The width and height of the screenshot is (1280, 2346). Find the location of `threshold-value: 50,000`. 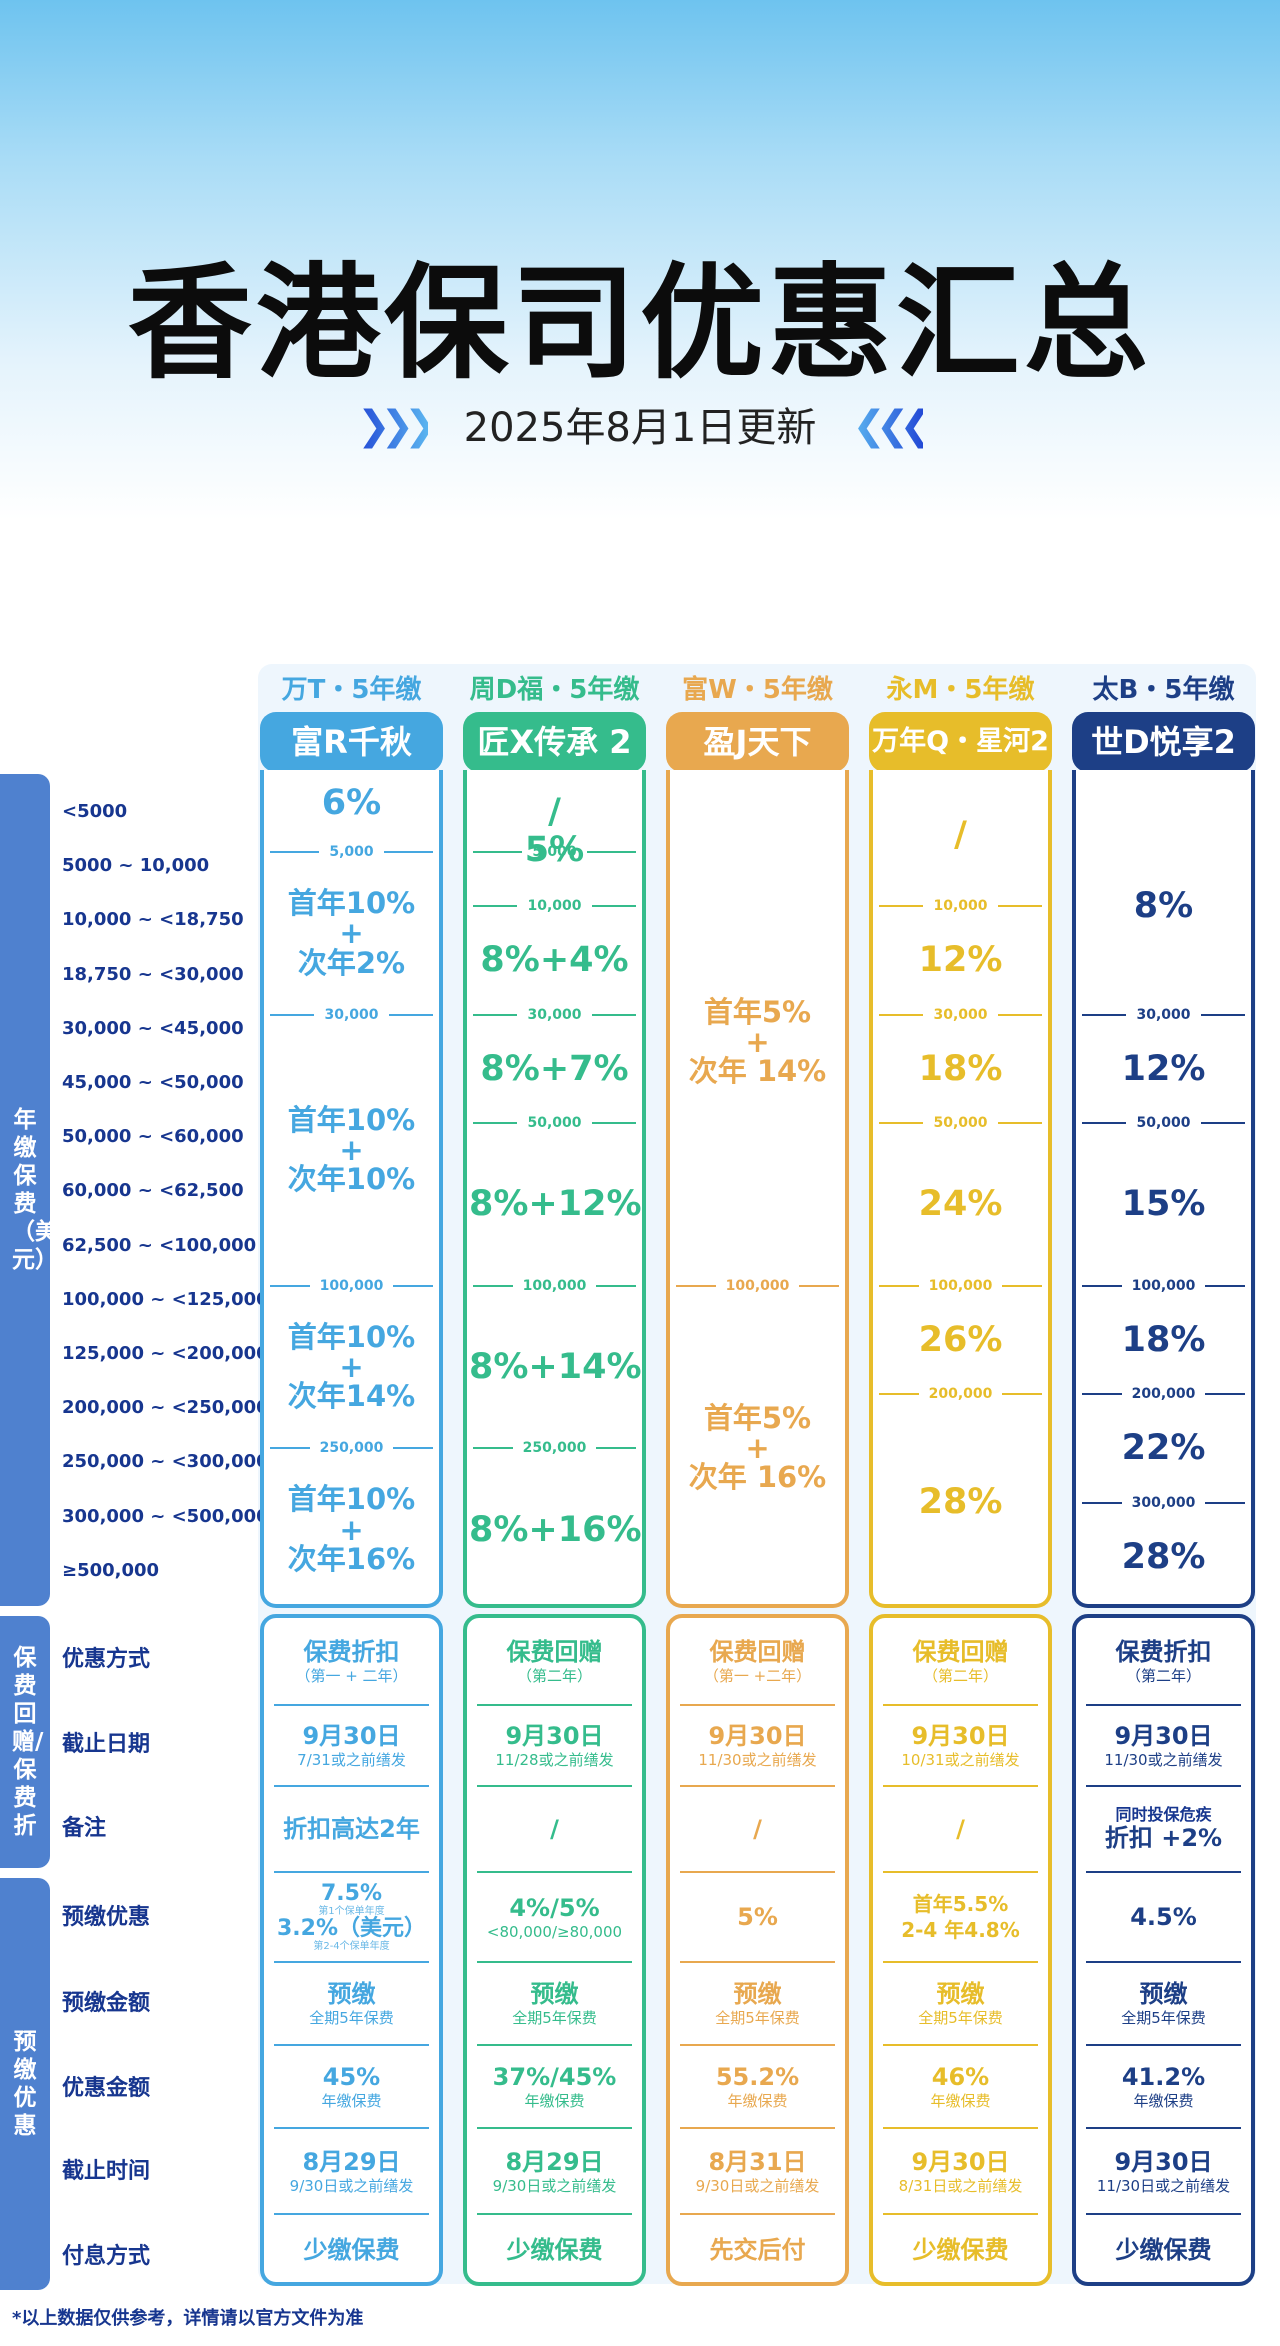

threshold-value: 50,000 is located at coordinates (1163, 1123).